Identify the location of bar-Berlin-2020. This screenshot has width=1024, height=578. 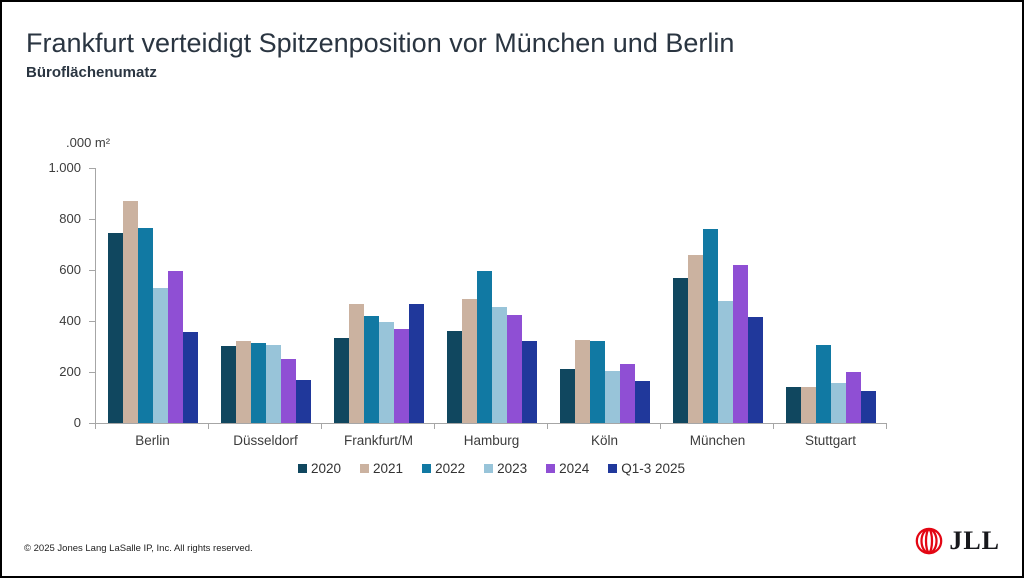
(115, 328).